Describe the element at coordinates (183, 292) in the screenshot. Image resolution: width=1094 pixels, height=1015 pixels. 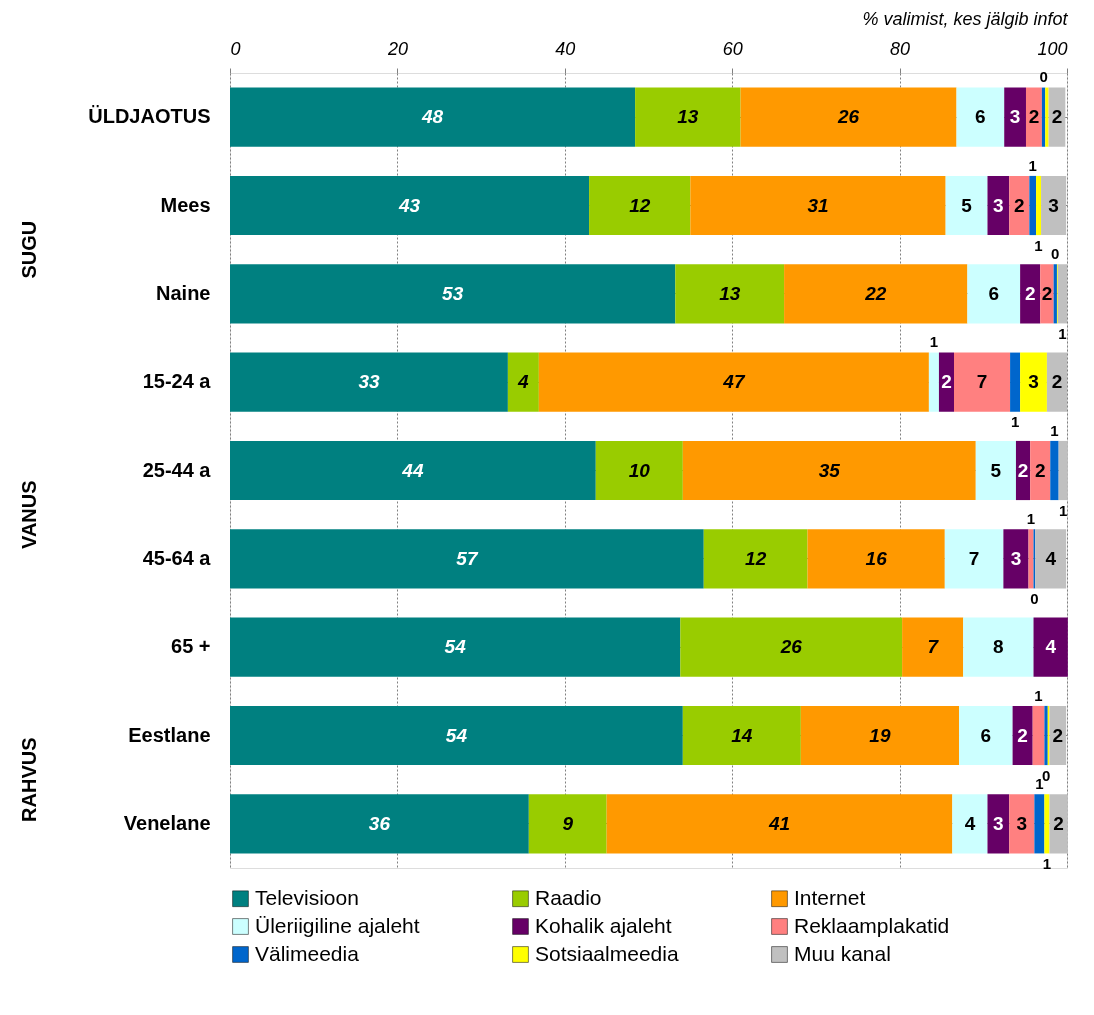
I see `y-tick-label: Naine` at that location.